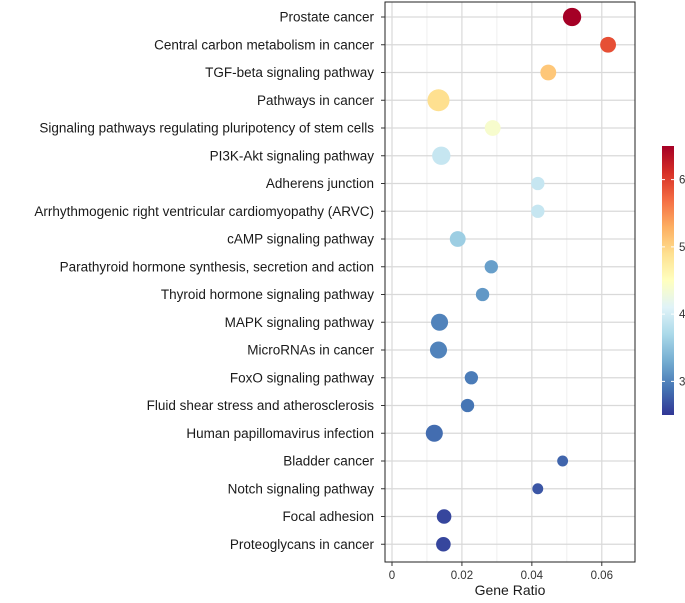  I want to click on y-category-label: Prostate cancer, so click(326, 17).